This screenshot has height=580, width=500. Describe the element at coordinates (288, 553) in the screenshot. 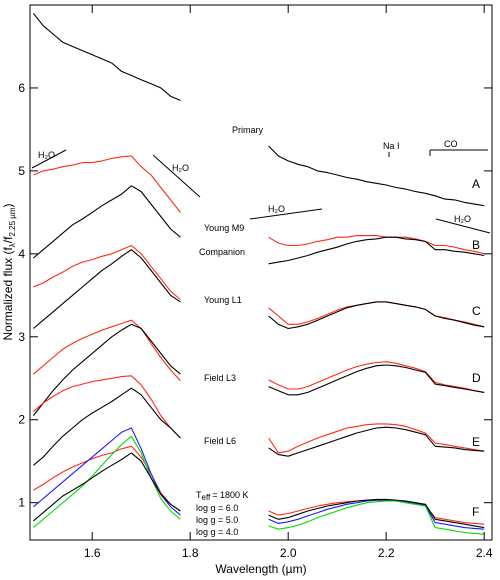

I see `x-tick-label: 2.0` at that location.